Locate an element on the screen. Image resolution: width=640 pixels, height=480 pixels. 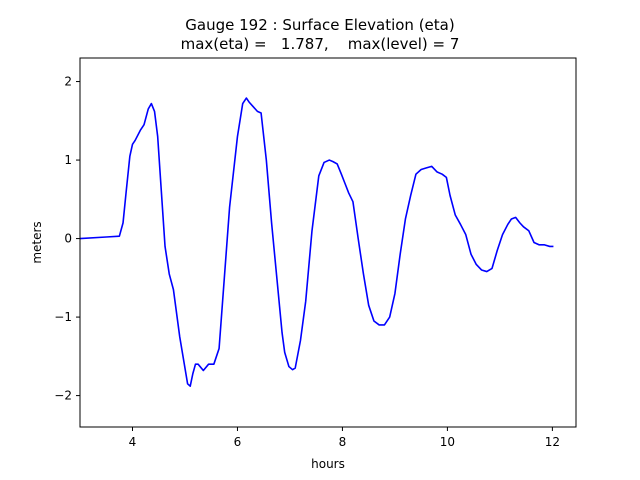
x-tick-label: 10 is located at coordinates (447, 442).